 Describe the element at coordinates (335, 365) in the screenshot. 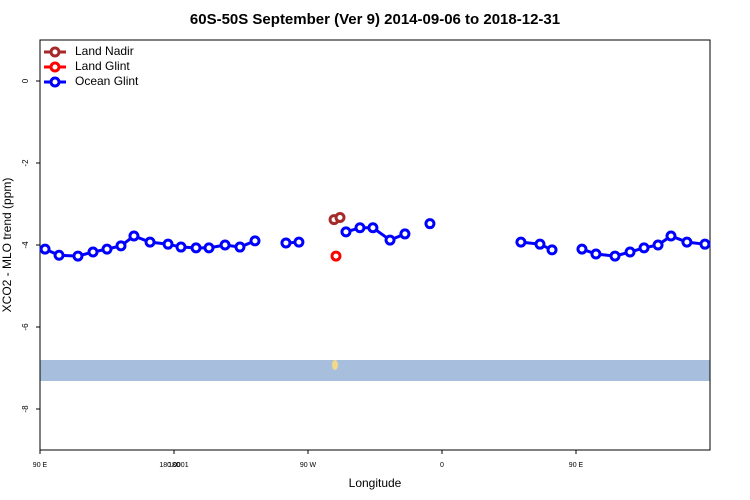

I see `land-patch` at that location.